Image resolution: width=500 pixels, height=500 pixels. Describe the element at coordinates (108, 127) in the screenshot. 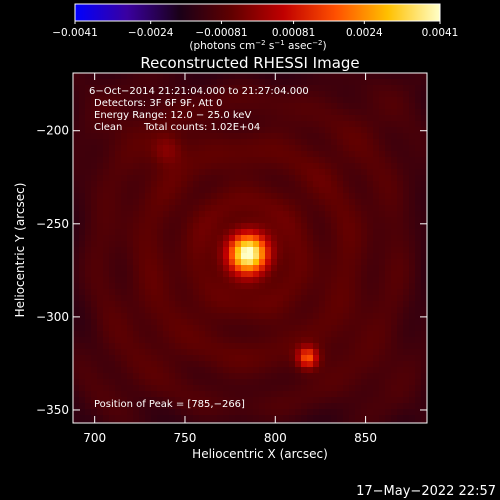

I see `info-clean: Clean` at that location.